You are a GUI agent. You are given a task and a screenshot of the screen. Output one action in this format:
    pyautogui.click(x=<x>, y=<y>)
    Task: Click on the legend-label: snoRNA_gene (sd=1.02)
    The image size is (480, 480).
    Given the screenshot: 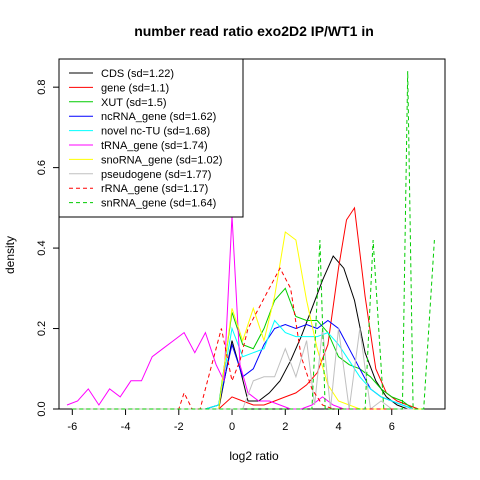 What is the action you would take?
    pyautogui.click(x=161, y=160)
    